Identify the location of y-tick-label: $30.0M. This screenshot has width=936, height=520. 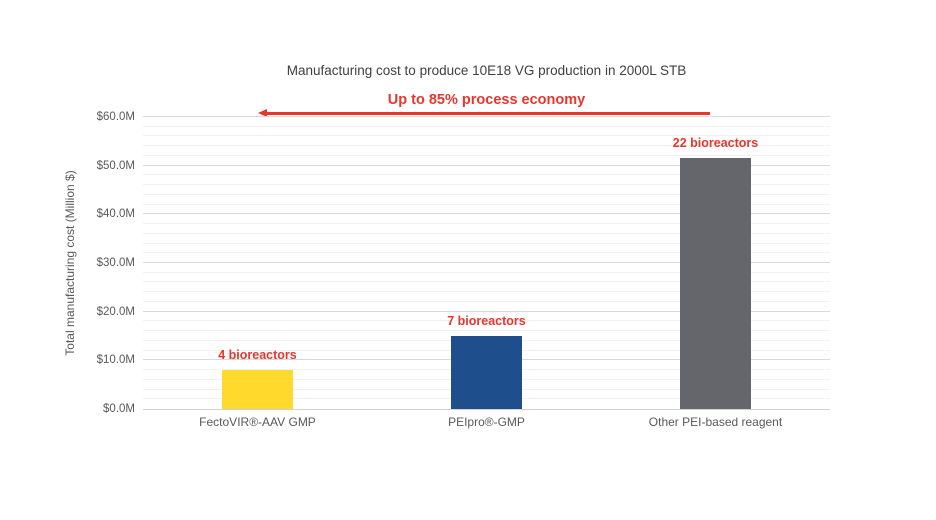
(115, 263).